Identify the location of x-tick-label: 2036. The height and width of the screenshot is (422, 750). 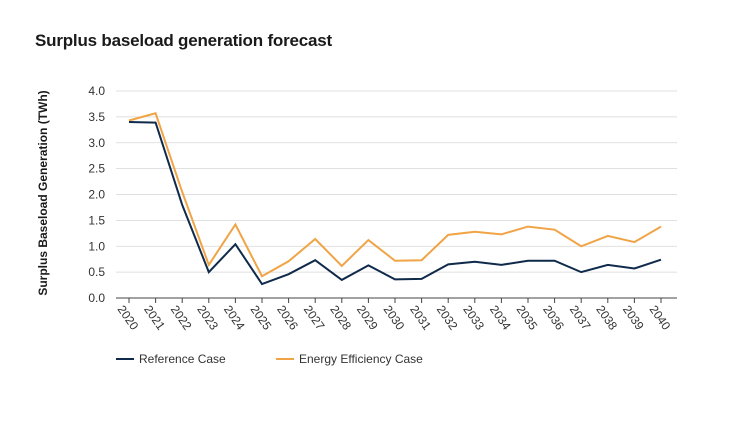
(553, 318).